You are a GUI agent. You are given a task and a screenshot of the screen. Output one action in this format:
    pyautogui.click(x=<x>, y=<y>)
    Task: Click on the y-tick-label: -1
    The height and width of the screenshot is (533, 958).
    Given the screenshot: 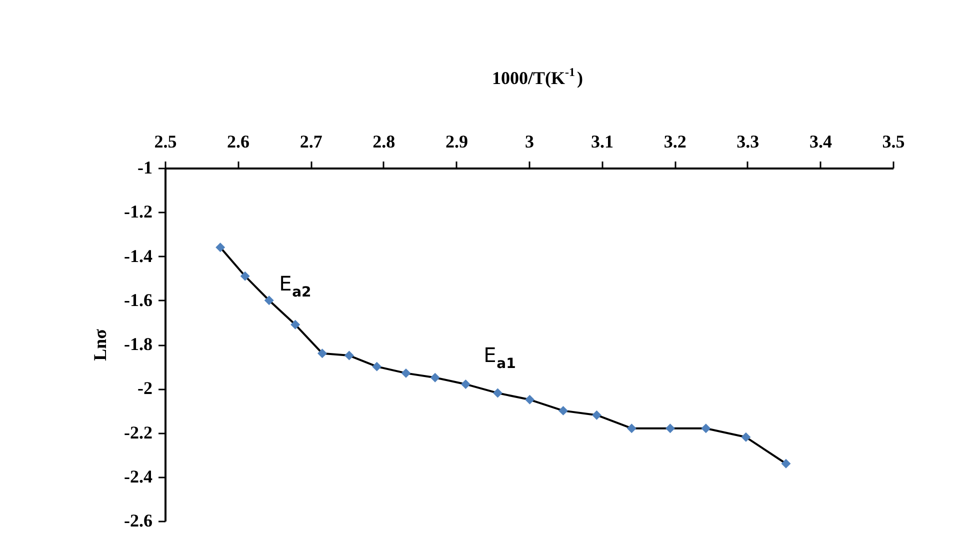 What is the action you would take?
    pyautogui.click(x=145, y=168)
    